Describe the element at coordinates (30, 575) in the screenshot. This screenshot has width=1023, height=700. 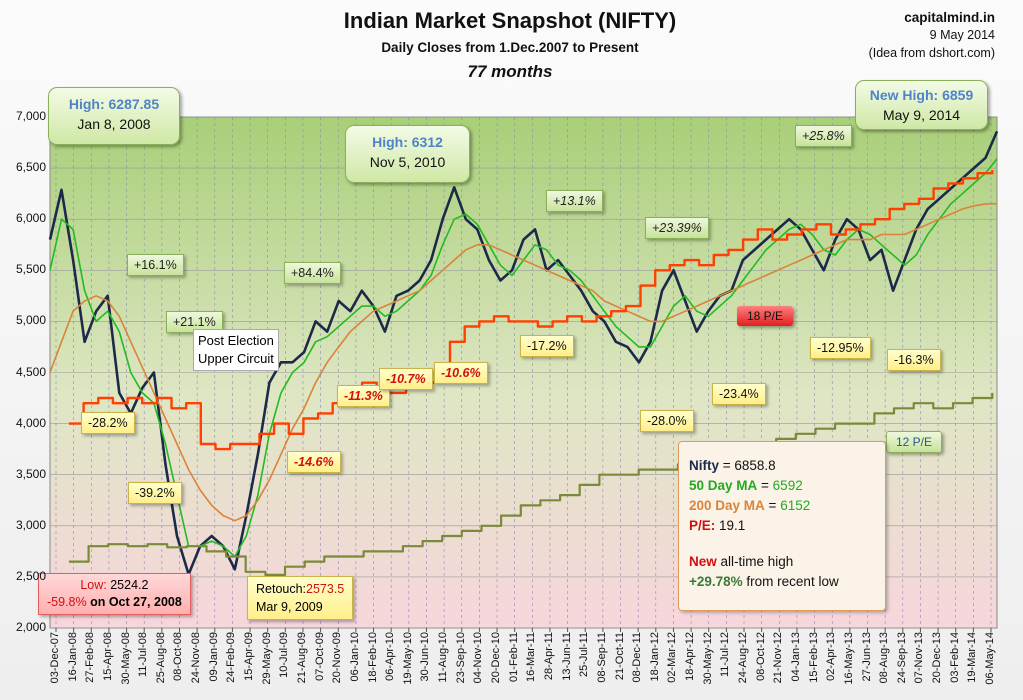
I see `y-tick-label: 2,500` at that location.